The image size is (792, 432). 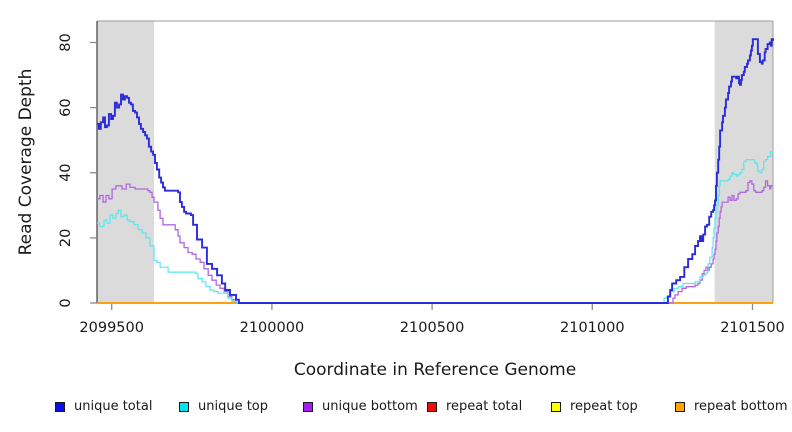 What do you see at coordinates (752, 328) in the screenshot?
I see `x-axis-tick-label: 2101500` at bounding box center [752, 328].